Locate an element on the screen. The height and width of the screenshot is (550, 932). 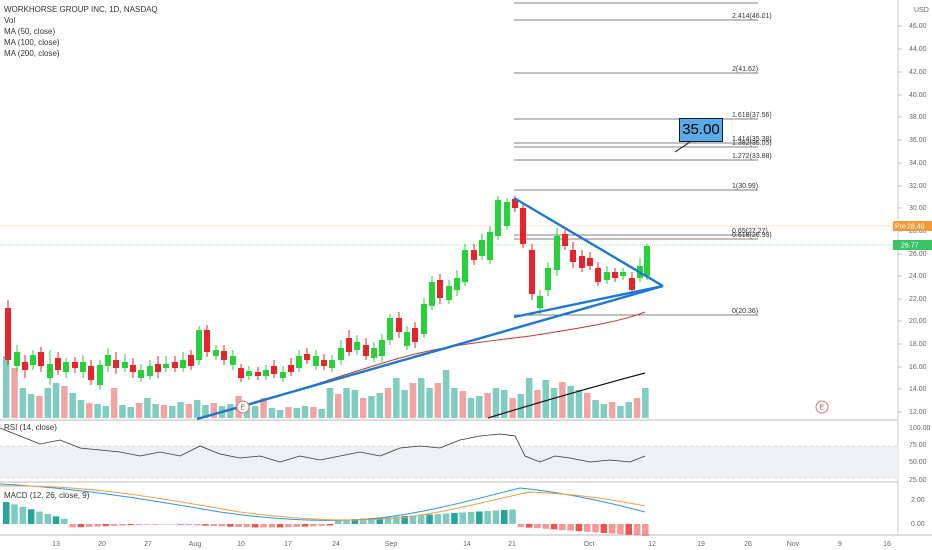
date-tick-label: 14 is located at coordinates (467, 544).